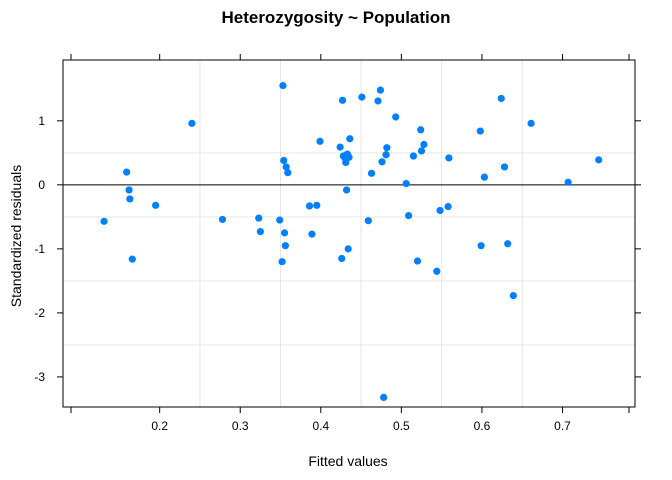  I want to click on x-tick-label: 0.7, so click(562, 426).